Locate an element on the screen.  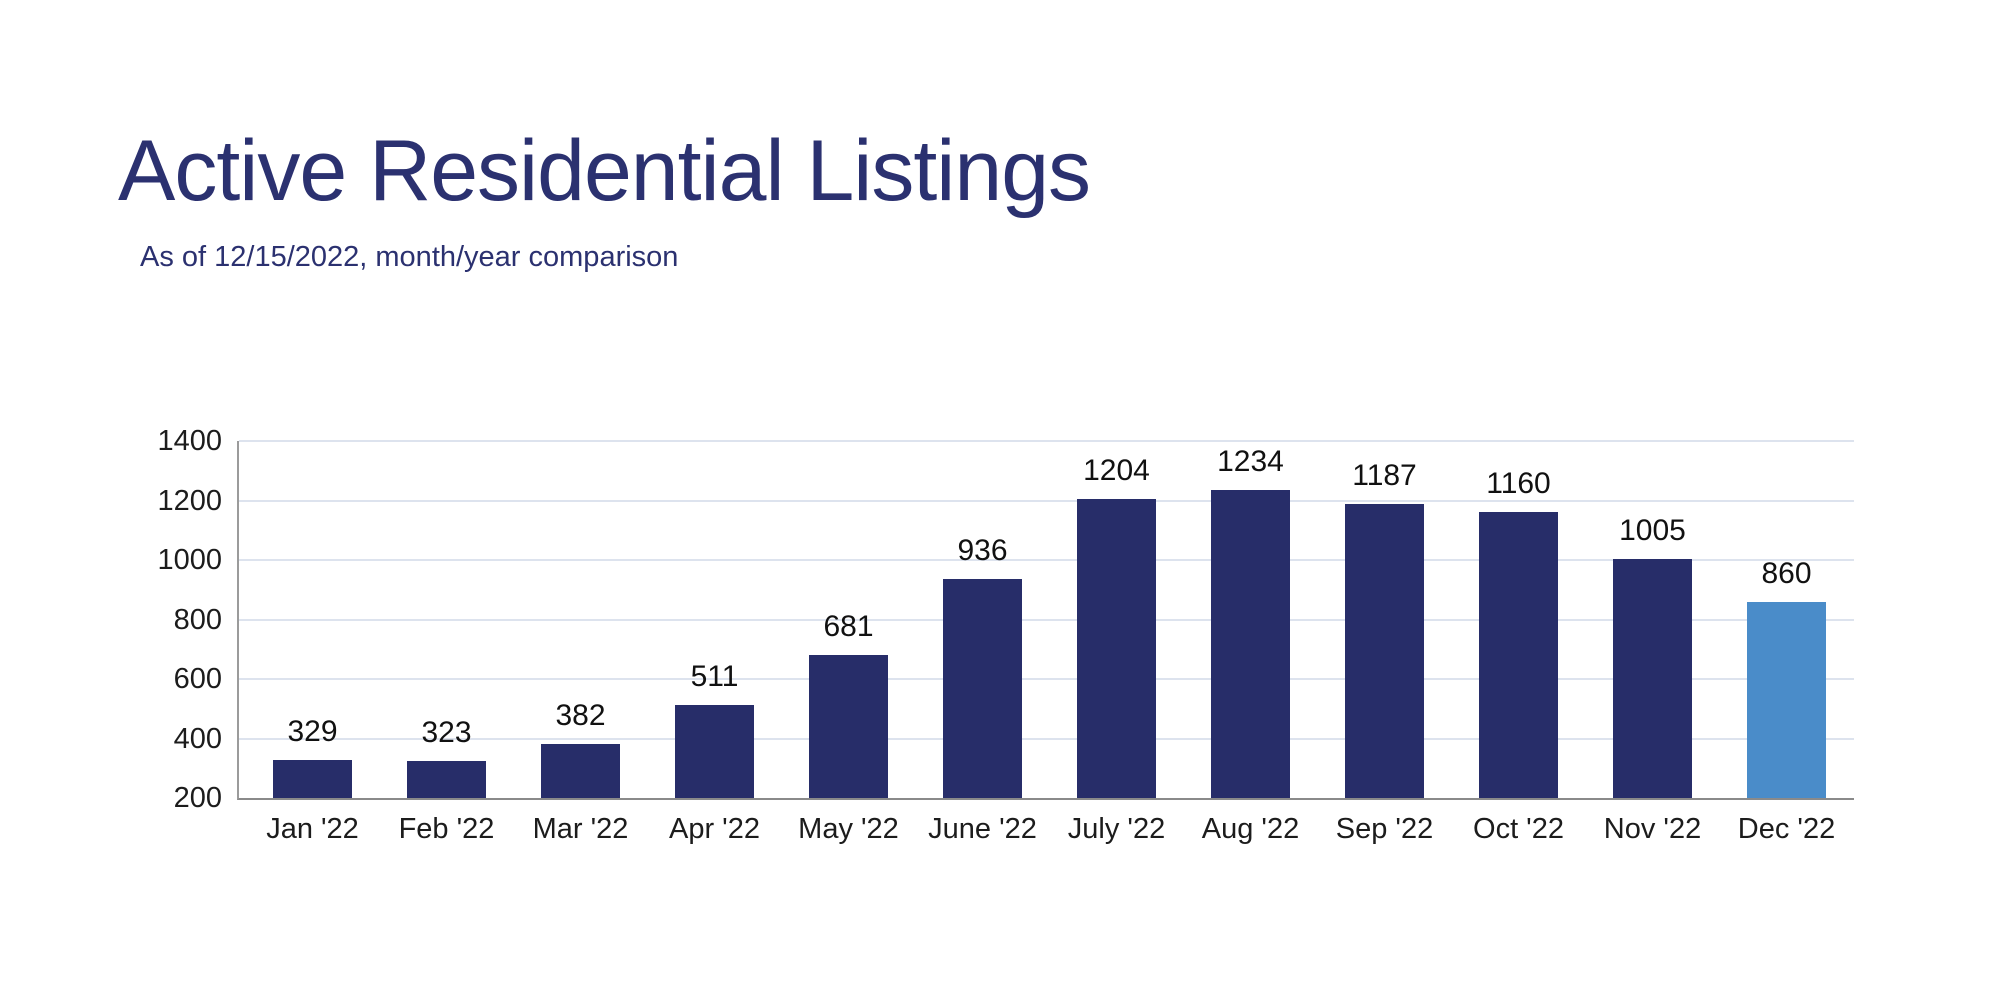
bar-value-label-mar-22: 382 is located at coordinates (580, 715).